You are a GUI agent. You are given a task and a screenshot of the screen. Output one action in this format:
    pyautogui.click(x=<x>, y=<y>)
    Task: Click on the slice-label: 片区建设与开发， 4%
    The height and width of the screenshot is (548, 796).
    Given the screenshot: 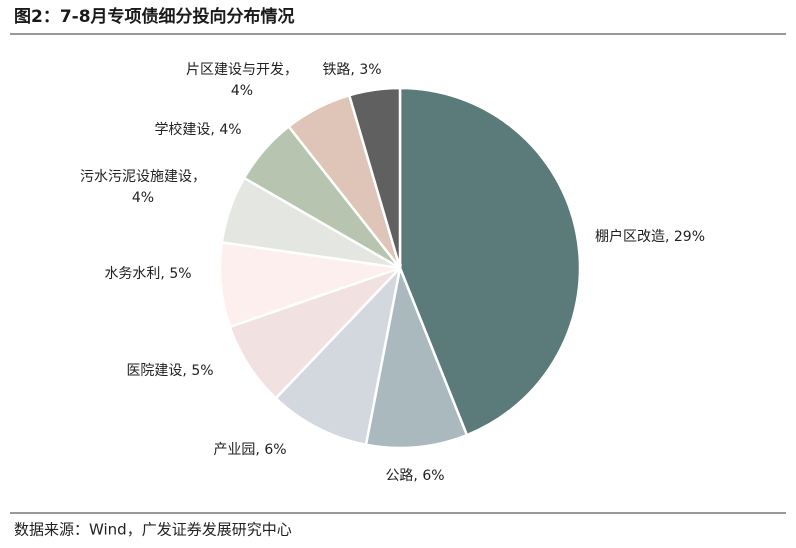 What is the action you would take?
    pyautogui.click(x=242, y=80)
    